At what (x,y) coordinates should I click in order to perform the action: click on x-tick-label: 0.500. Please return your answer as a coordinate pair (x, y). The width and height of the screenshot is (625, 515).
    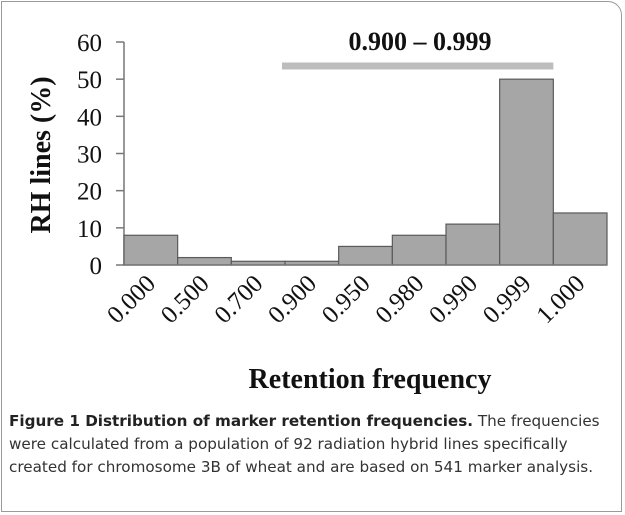
    Looking at the image, I should click on (185, 299).